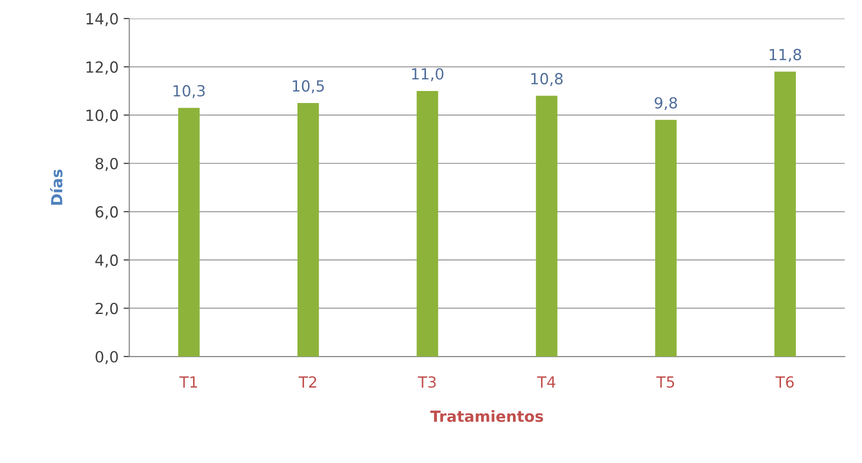  I want to click on data-label: 10,3, so click(189, 91).